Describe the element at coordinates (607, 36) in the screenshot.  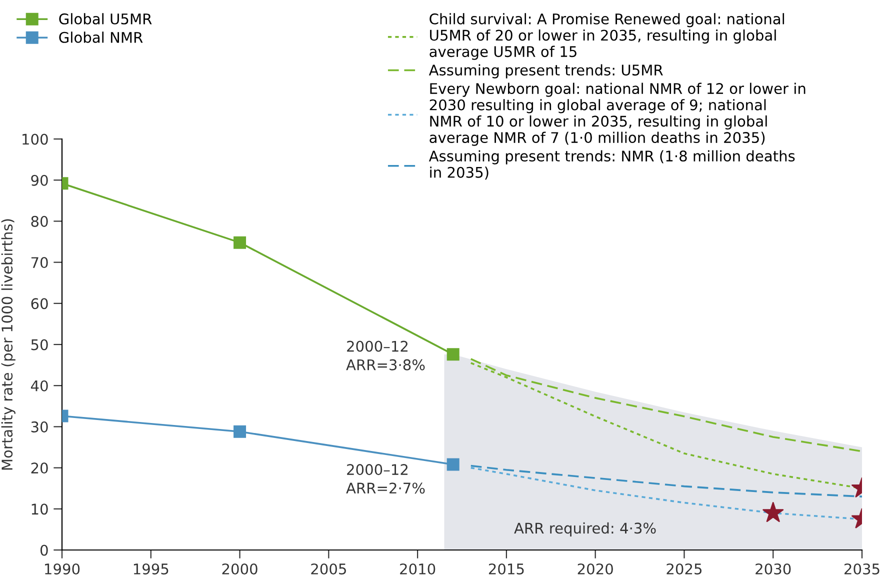
I see `legend-label: Child survival: A Promise Renewed goal: national U5MR of 20 or lower in 2035, resulting in global average U5MR of 15` at that location.